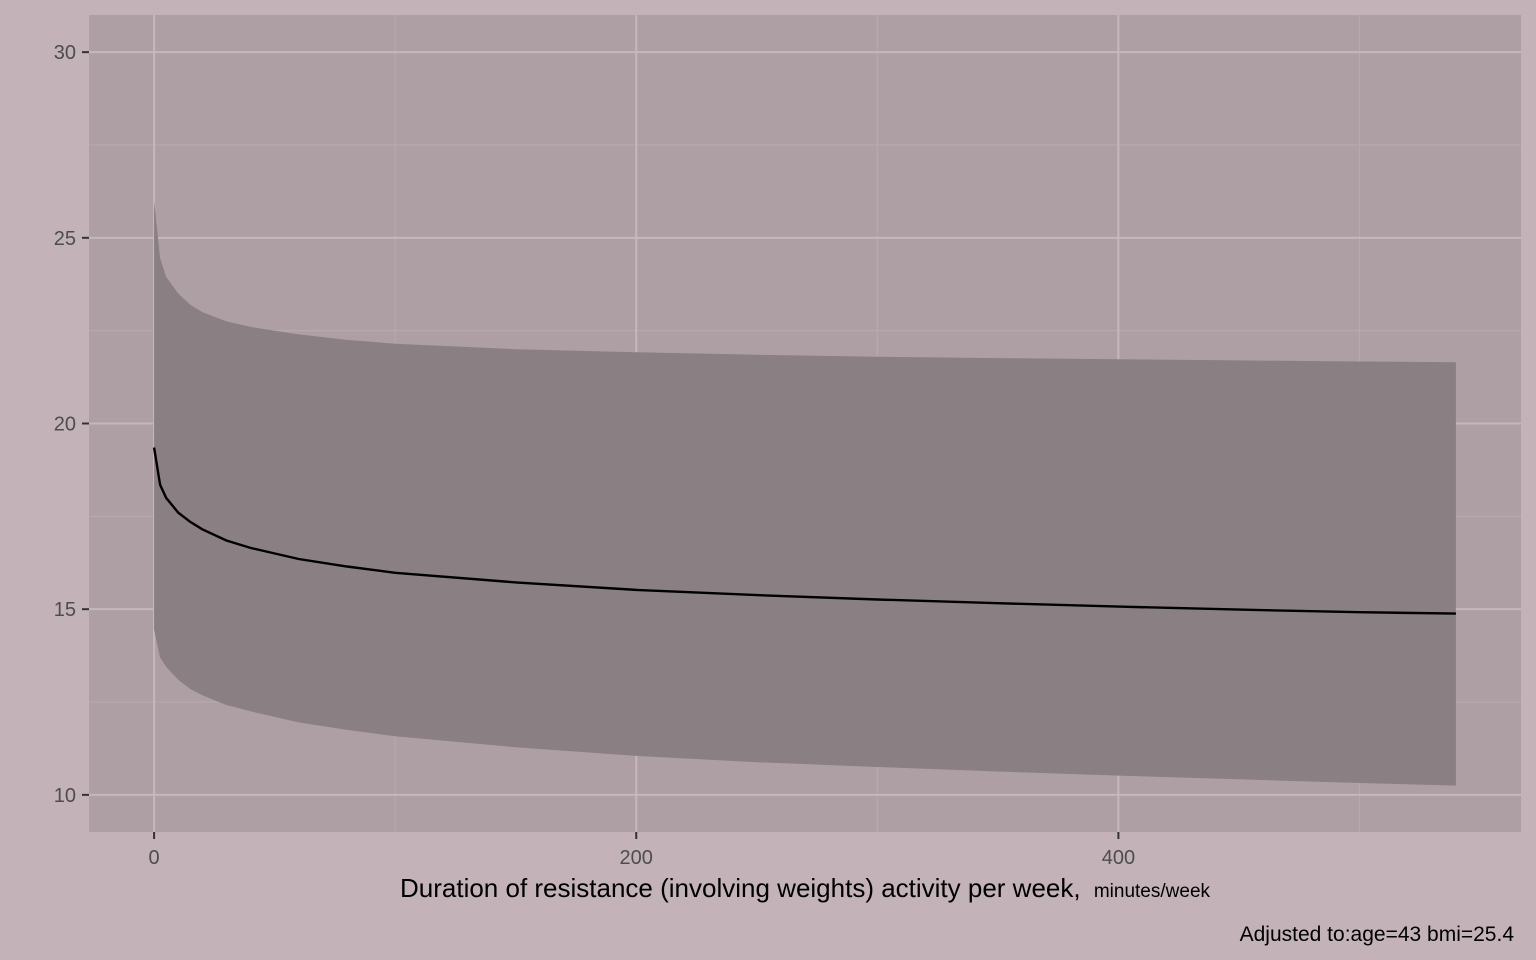 This screenshot has height=960, width=1536. What do you see at coordinates (154, 858) in the screenshot?
I see `x-tick-label: 0` at bounding box center [154, 858].